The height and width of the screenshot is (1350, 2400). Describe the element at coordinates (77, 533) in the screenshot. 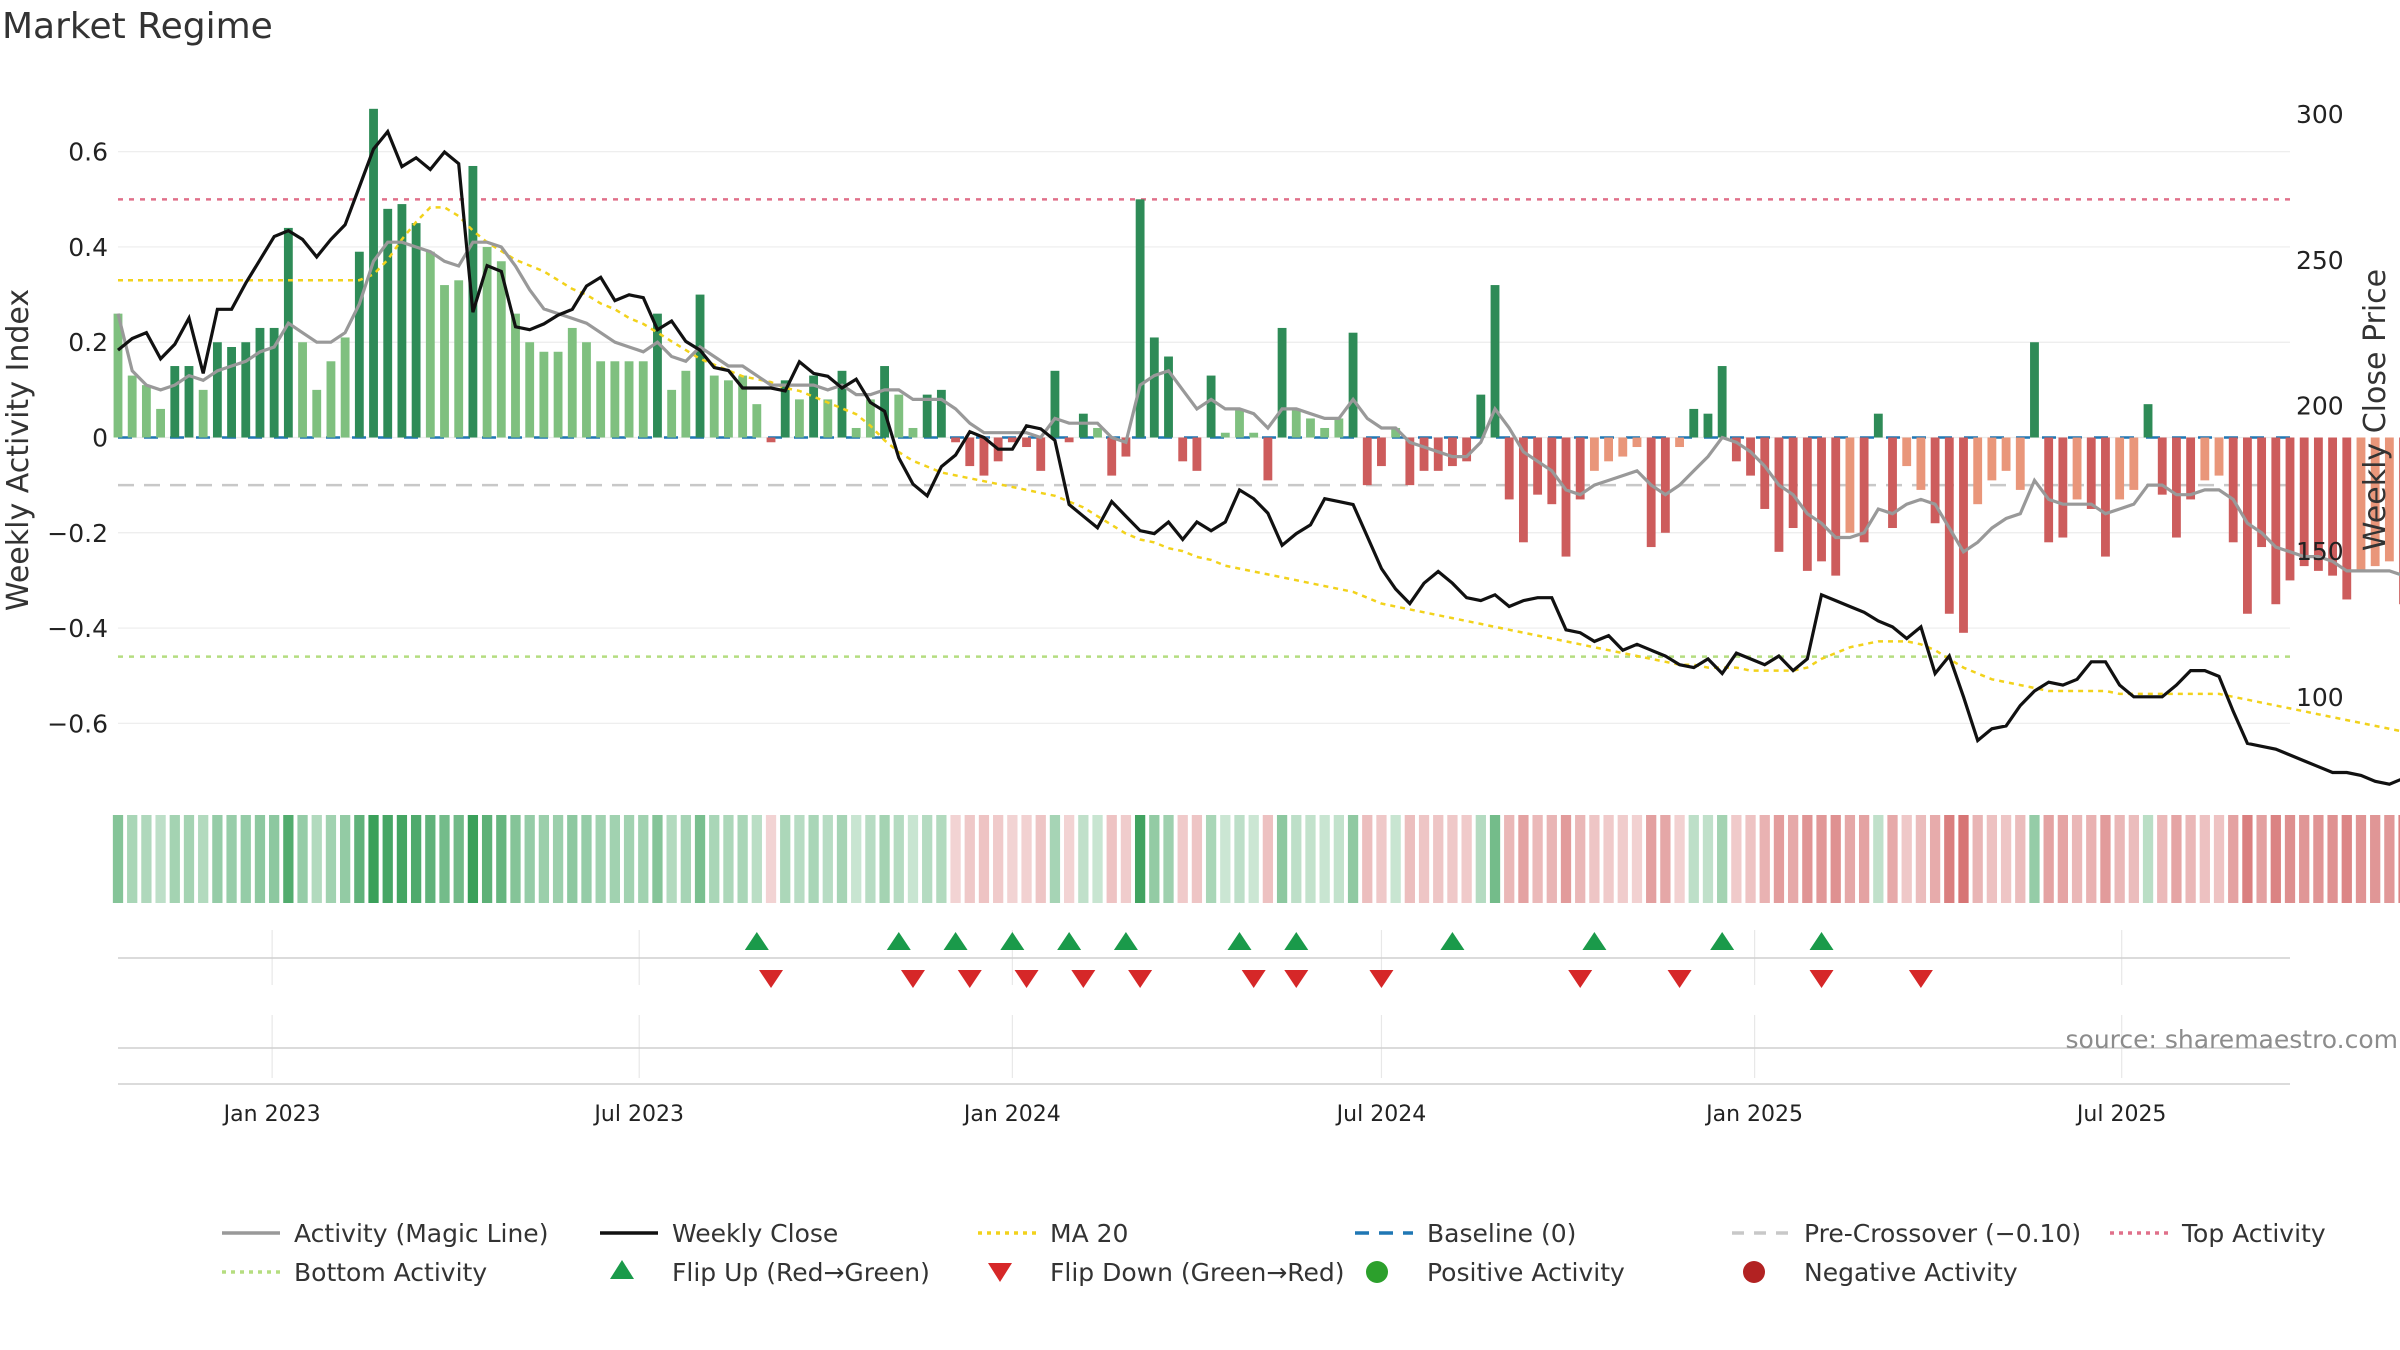

I see `y-left-tick-label: −0.2` at that location.